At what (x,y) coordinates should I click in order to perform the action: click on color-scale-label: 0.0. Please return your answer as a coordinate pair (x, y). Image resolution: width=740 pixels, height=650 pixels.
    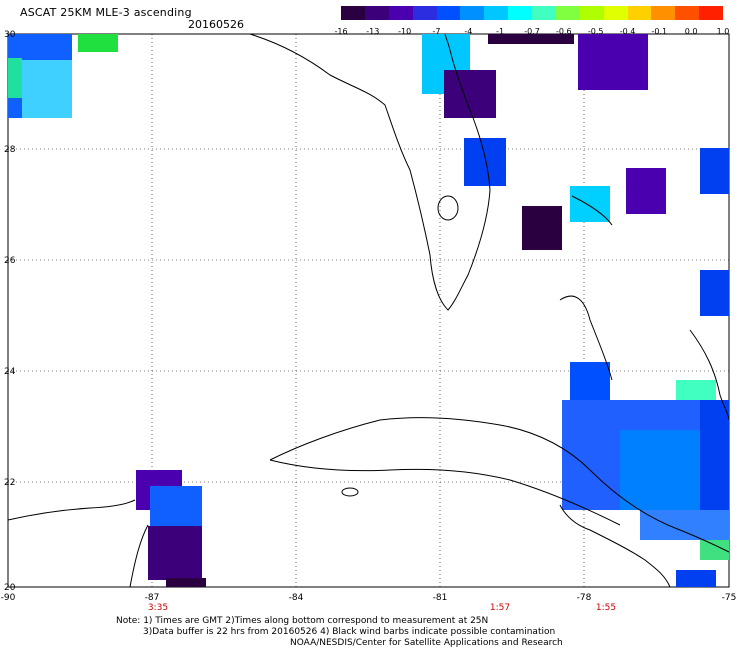
    Looking at the image, I should click on (691, 31).